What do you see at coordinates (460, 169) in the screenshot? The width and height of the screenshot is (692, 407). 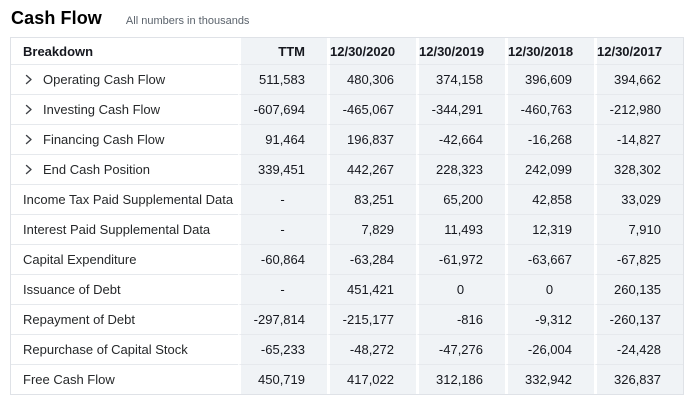 I see `table-cell: 228,323` at bounding box center [460, 169].